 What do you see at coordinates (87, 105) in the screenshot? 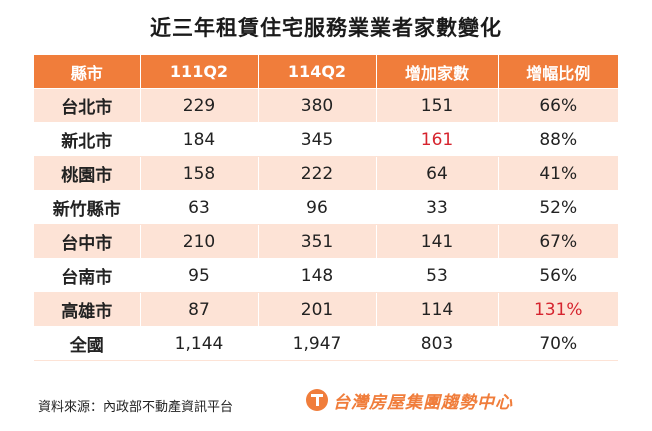
I see `cell-city: 台北市` at bounding box center [87, 105].